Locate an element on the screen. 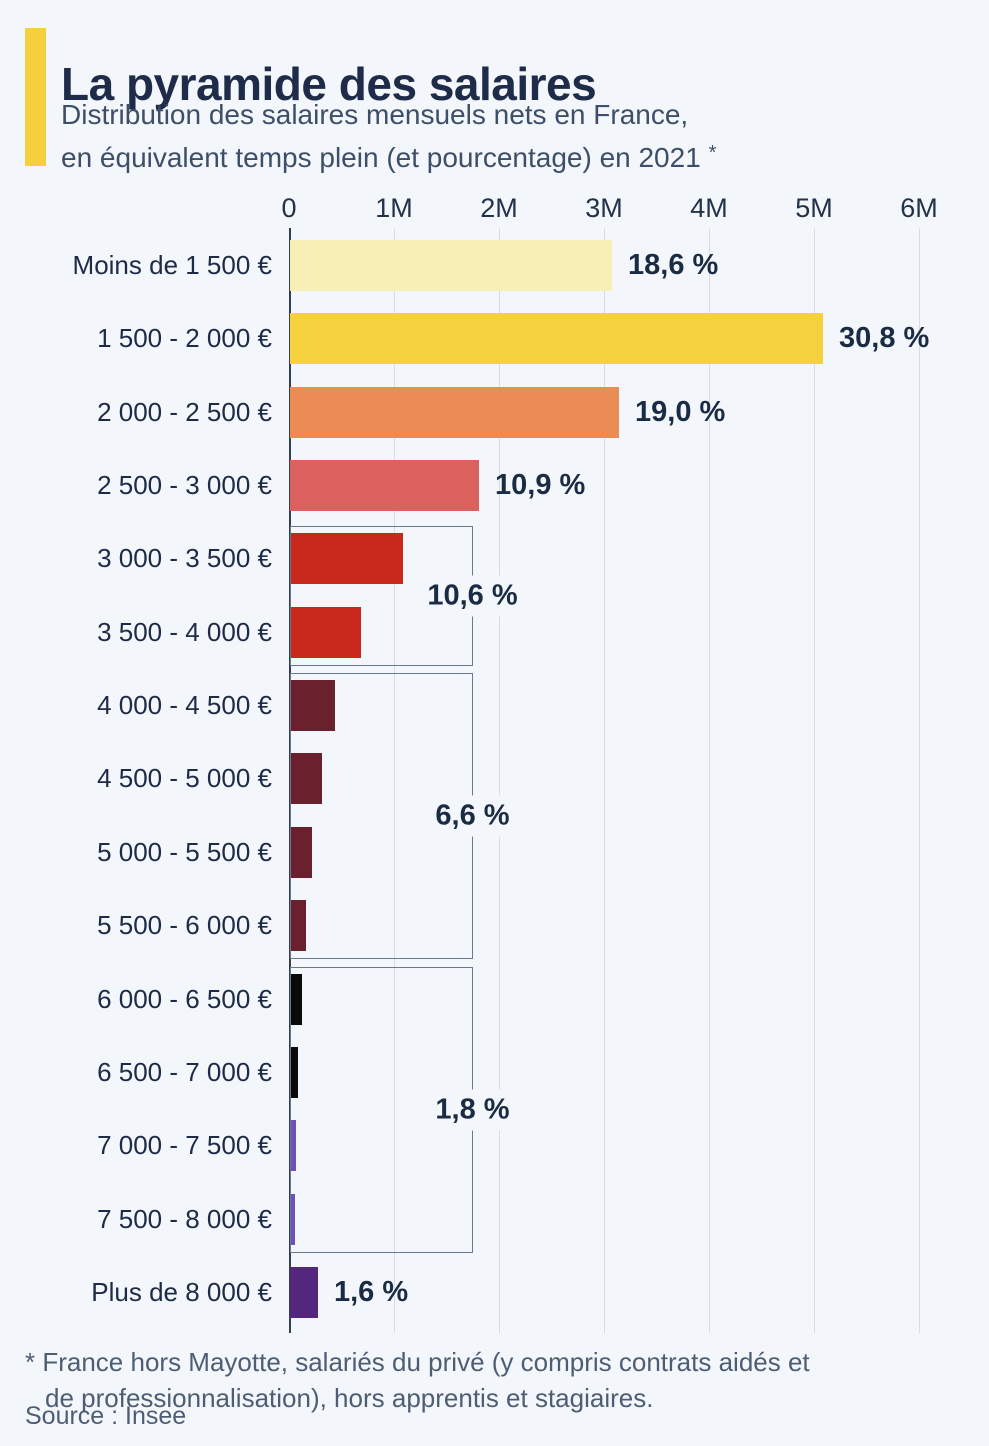  x-axis-tick-label: 6M is located at coordinates (919, 208).